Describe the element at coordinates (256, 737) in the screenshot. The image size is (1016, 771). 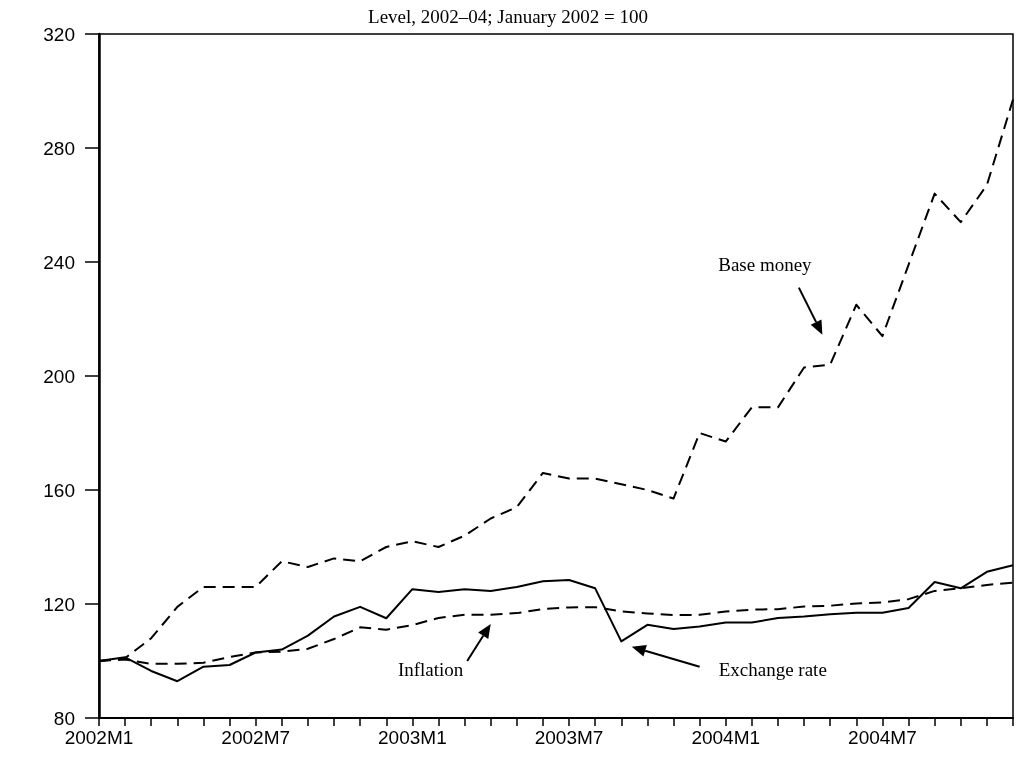
I see `x-tick-label: 2002M7` at that location.